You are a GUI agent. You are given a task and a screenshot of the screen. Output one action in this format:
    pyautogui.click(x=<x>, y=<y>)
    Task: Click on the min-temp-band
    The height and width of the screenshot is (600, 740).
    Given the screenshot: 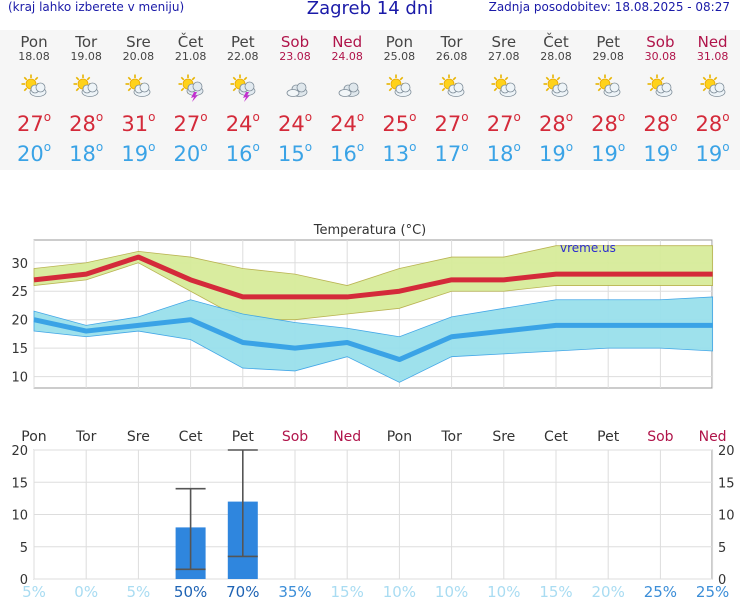 What is the action you would take?
    pyautogui.click(x=373, y=339)
    